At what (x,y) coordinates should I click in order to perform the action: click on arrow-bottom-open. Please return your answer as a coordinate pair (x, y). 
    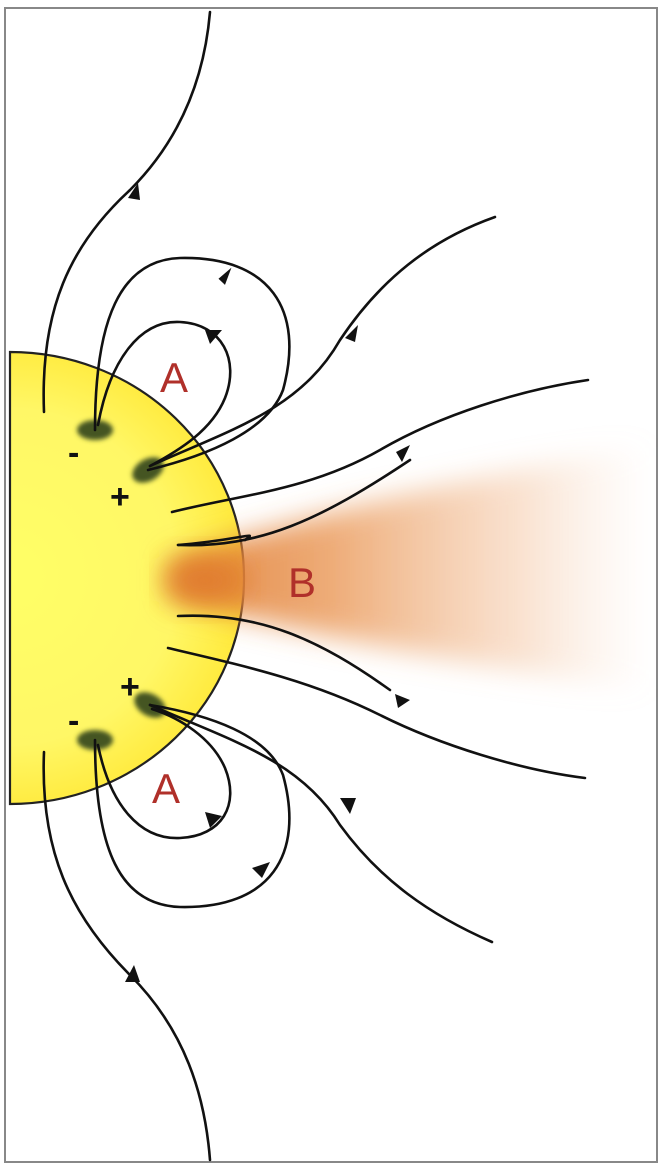
    Looking at the image, I should click on (132, 973).